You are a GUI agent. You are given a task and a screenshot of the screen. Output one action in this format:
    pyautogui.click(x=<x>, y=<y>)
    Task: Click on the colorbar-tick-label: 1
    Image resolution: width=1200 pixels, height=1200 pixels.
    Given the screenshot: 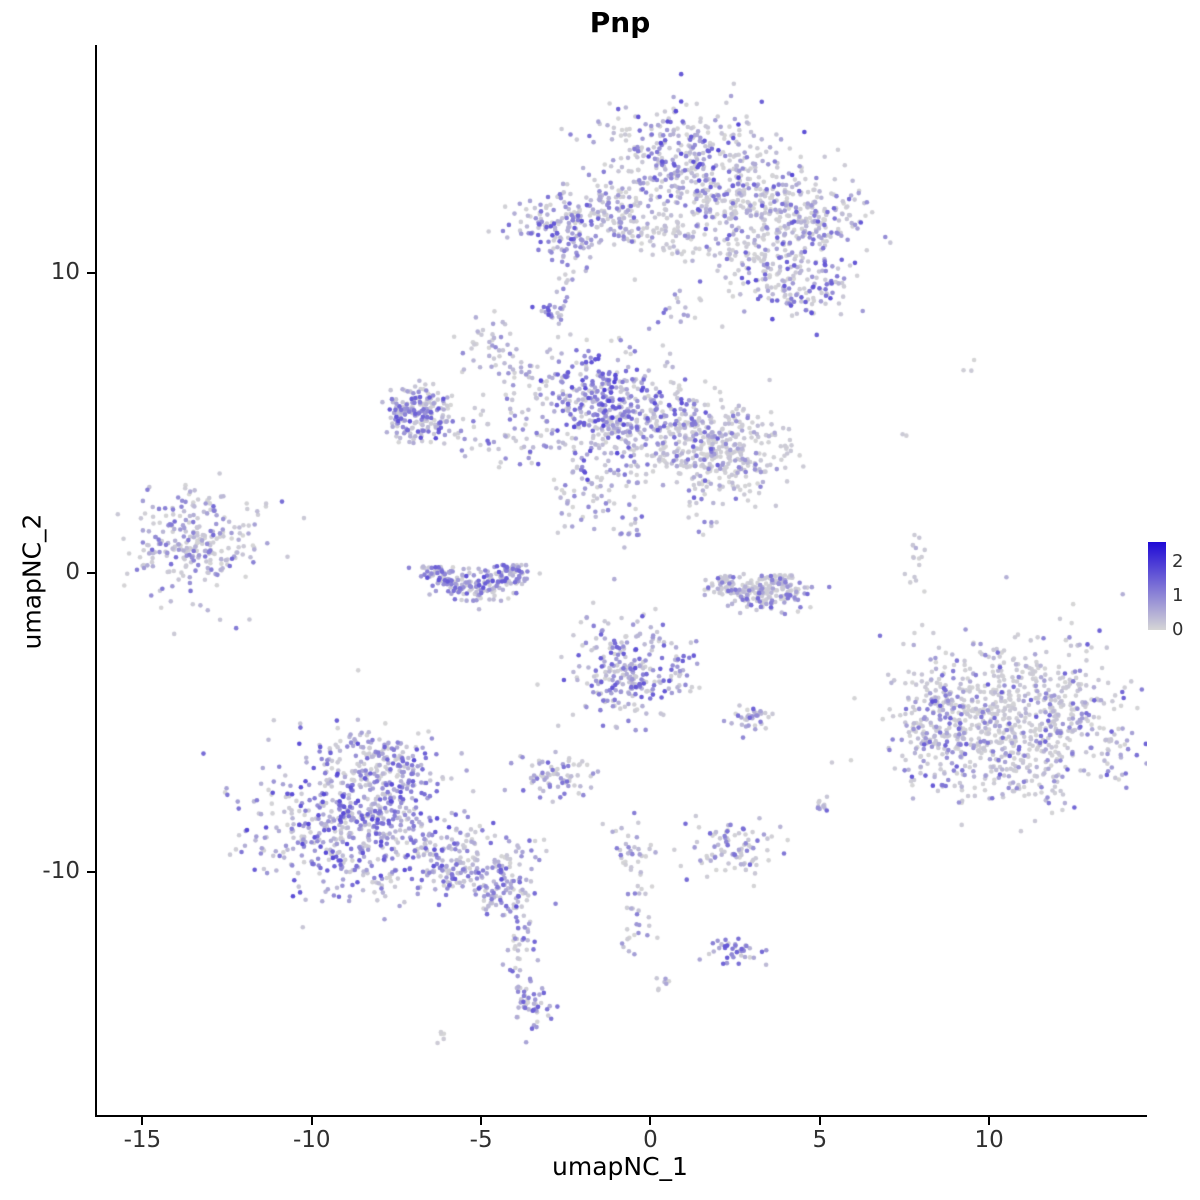 What is the action you would take?
    pyautogui.click(x=1178, y=596)
    